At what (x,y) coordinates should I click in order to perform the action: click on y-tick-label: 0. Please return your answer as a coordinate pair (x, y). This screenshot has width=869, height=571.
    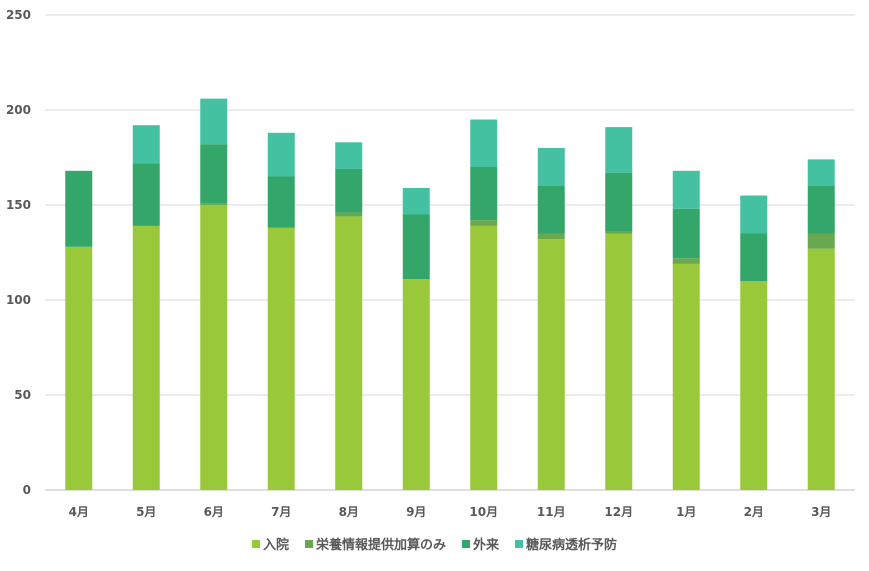
    Looking at the image, I should click on (27, 490).